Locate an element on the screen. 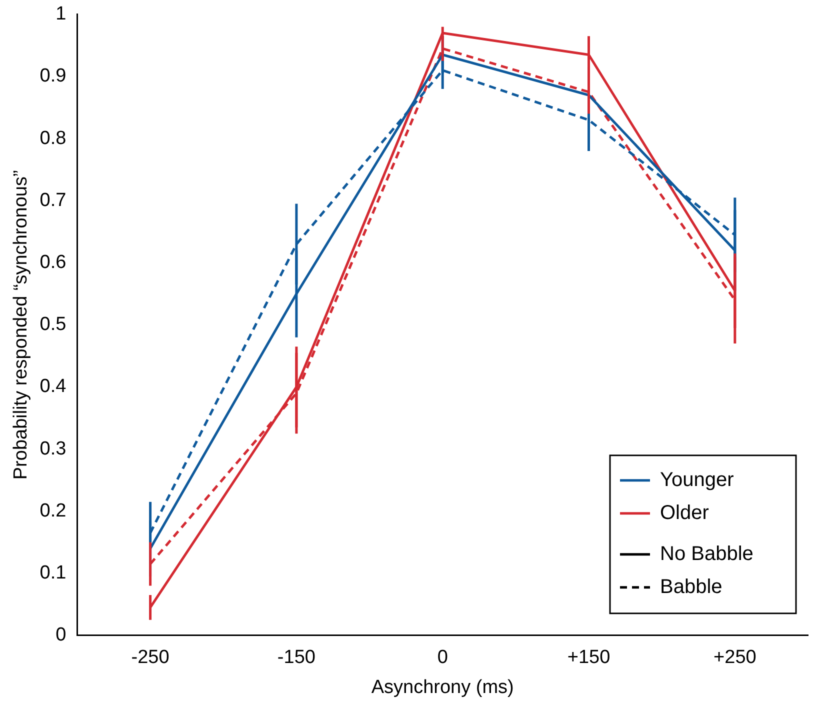 The height and width of the screenshot is (709, 814). y-tick-label: 0.5 is located at coordinates (53, 325).